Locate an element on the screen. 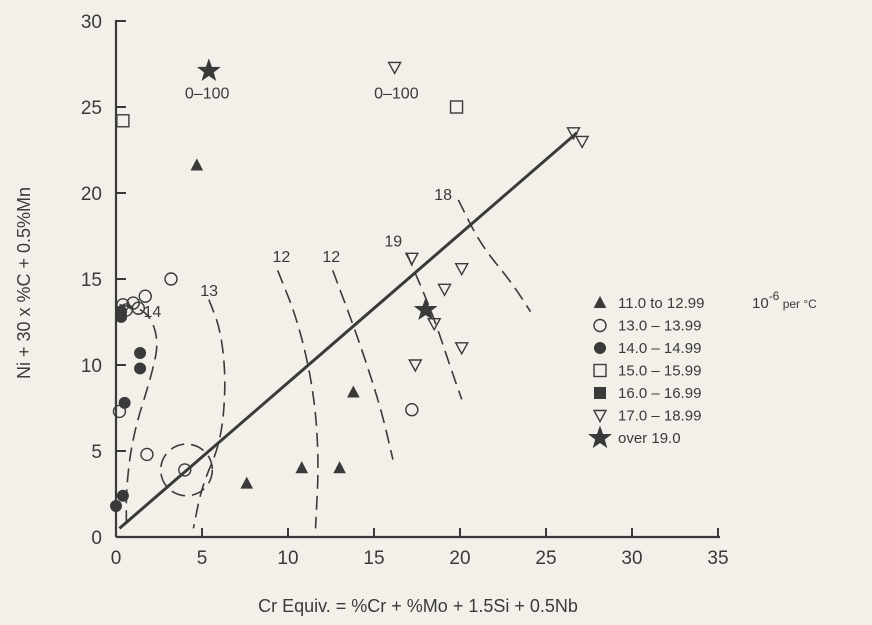  y-tick-label: 25 is located at coordinates (91, 108).